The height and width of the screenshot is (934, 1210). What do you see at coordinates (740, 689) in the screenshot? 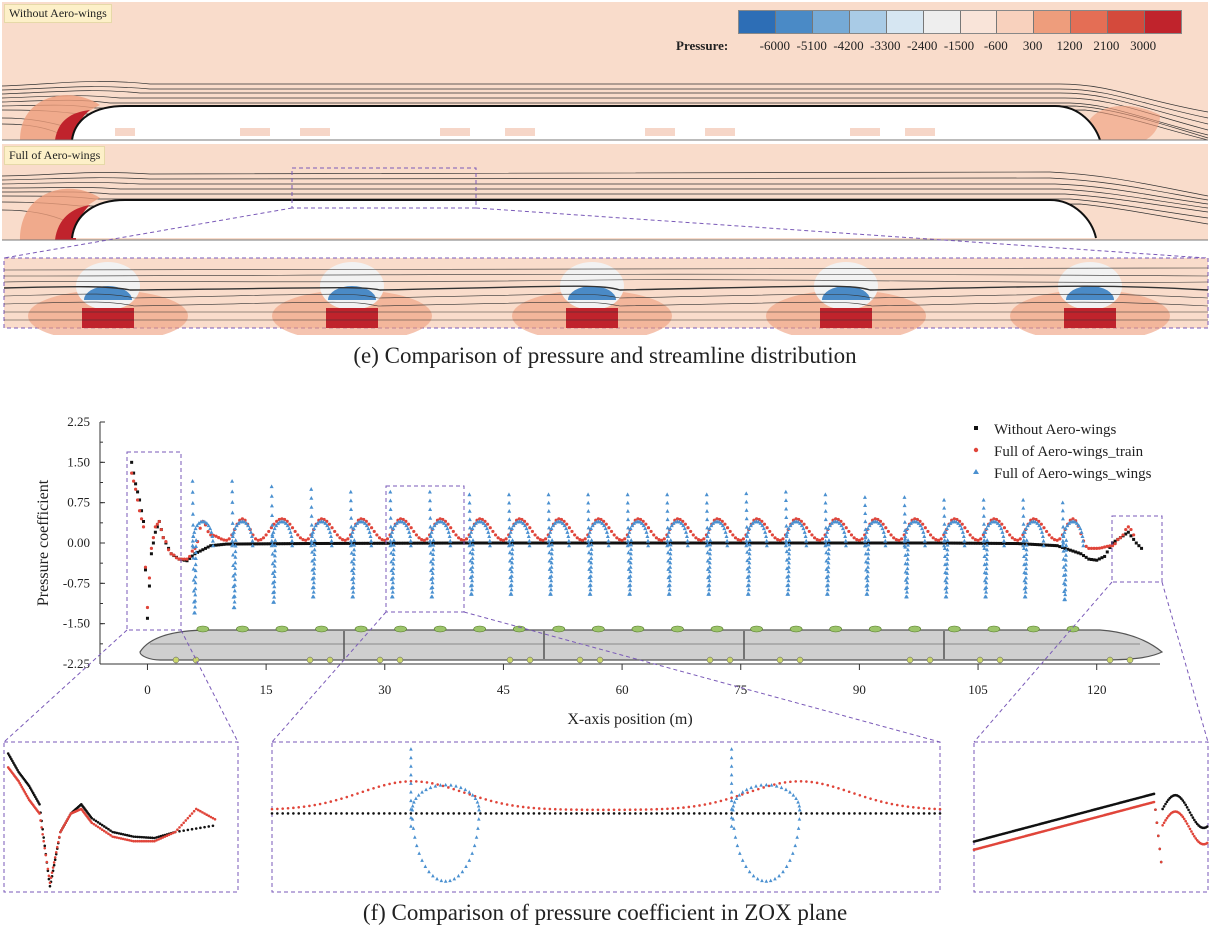
I see `x-tick-label: 75` at bounding box center [740, 689].